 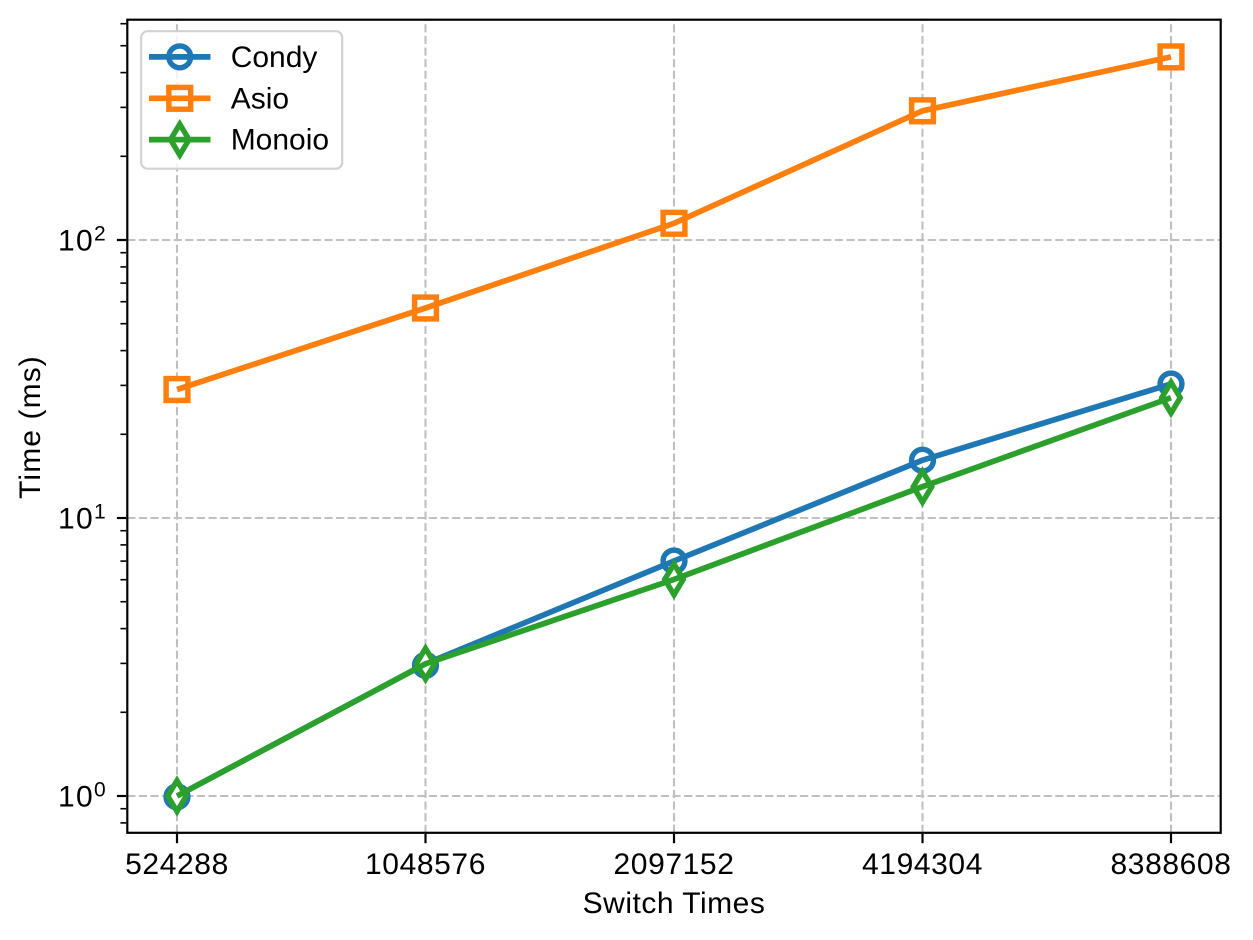 I want to click on svg-text: 2097152, so click(x=674, y=864).